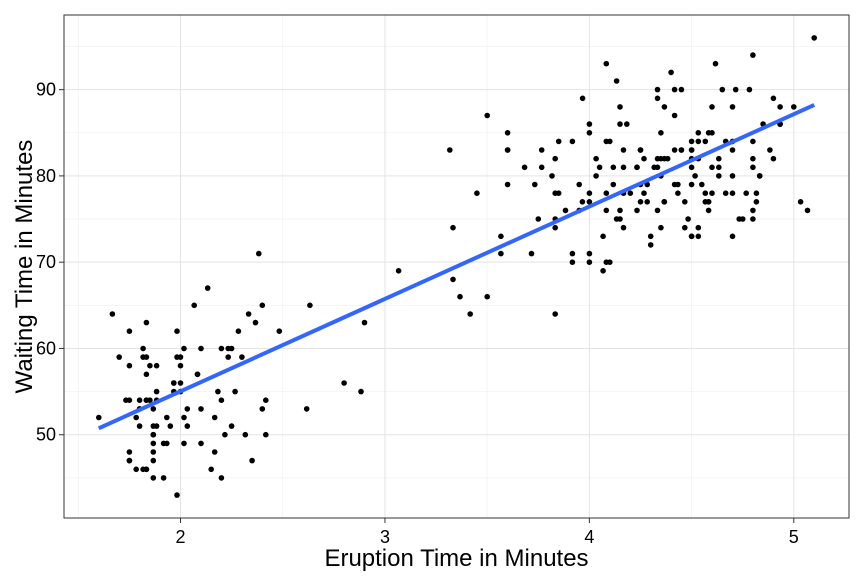 This screenshot has height=576, width=864. I want to click on x-tick-labels: 2 3 4 5, so click(487, 537).